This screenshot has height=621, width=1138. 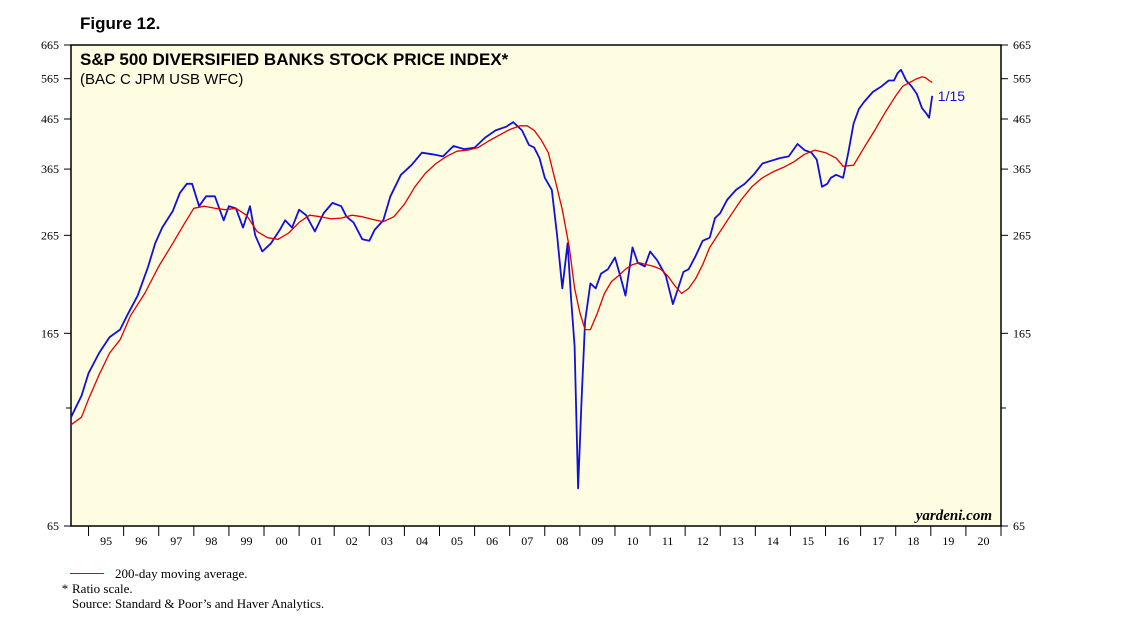 What do you see at coordinates (56, 285) in the screenshot?
I see `y-axis-left: 65 165 265 365 465 565 665` at bounding box center [56, 285].